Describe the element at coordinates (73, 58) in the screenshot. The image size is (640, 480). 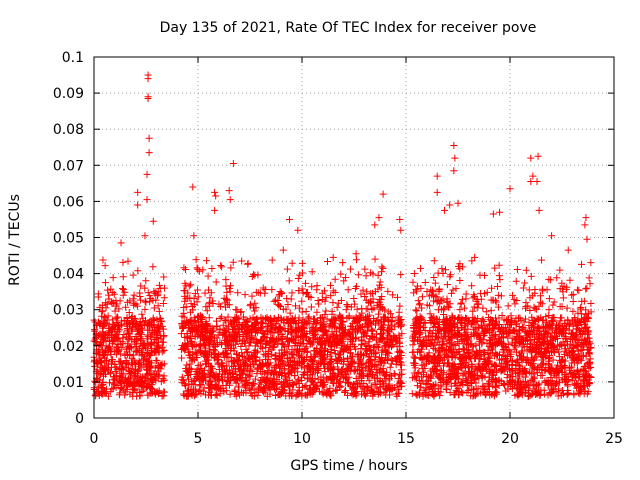
I see `y-tick-label: 0.1` at that location.